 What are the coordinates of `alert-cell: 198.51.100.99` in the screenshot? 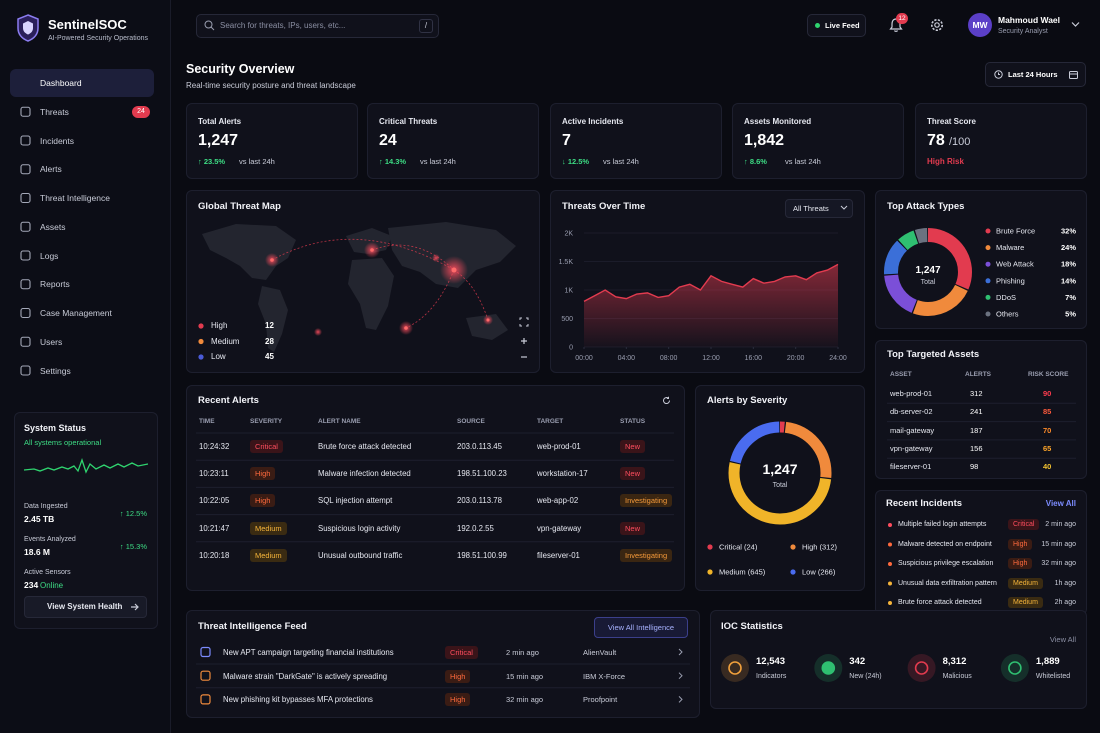 It's located at (482, 555).